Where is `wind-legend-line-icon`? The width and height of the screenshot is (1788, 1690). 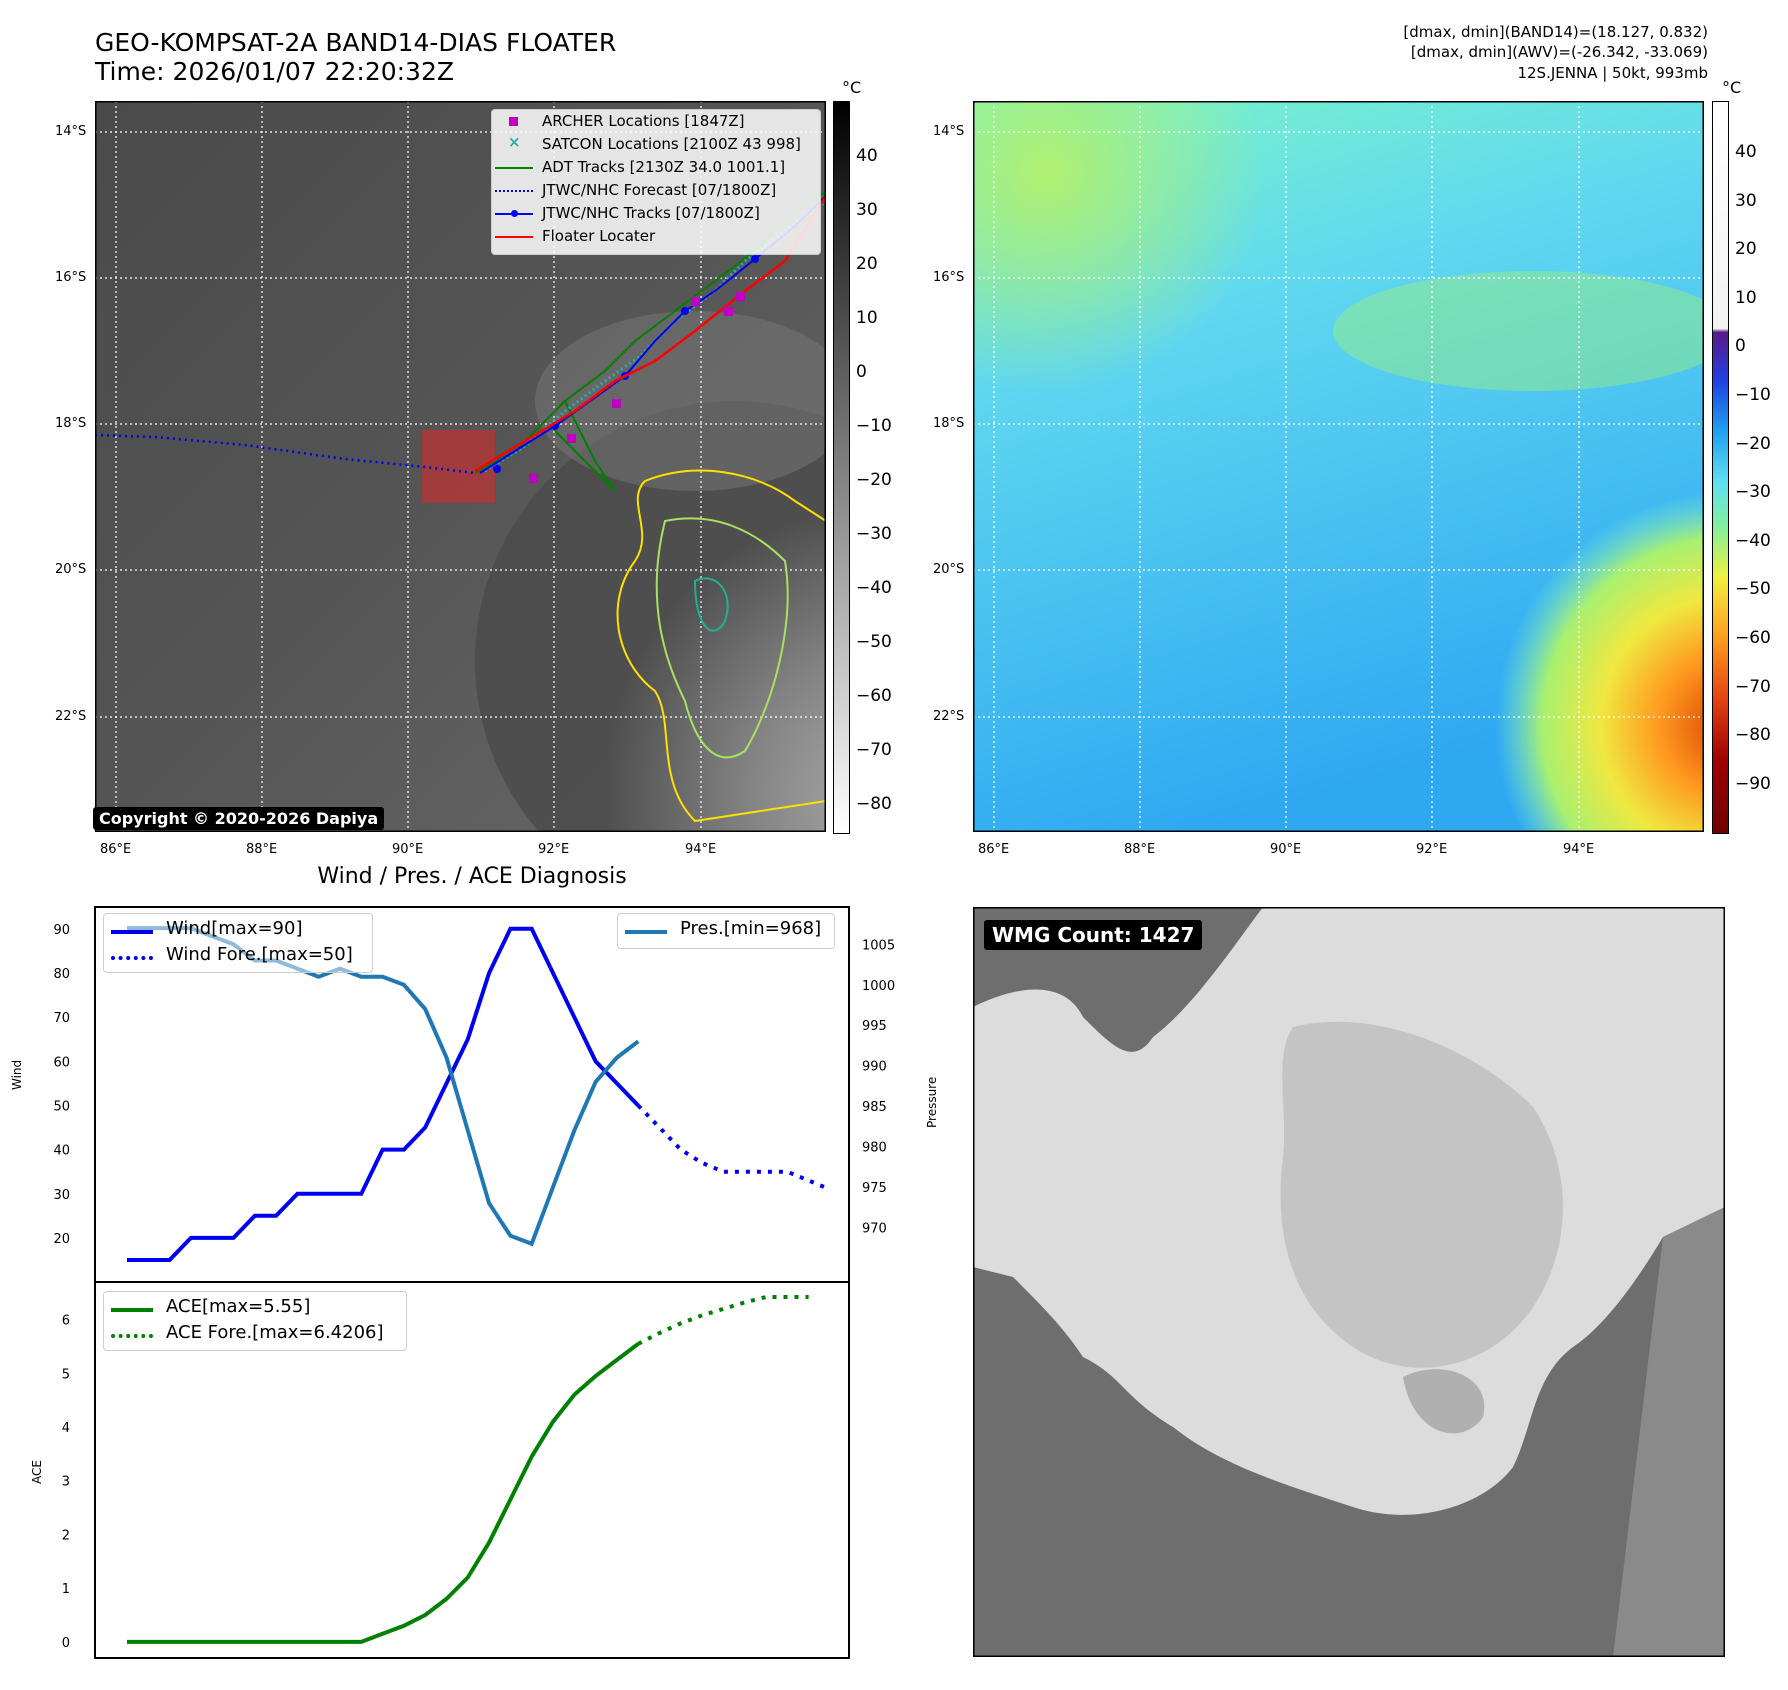 wind-legend-line-icon is located at coordinates (132, 932).